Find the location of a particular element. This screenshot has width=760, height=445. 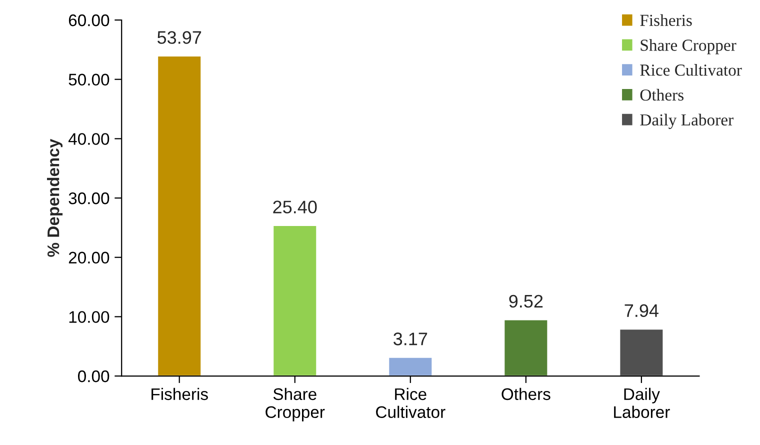

data-label: 53.97 is located at coordinates (179, 37).